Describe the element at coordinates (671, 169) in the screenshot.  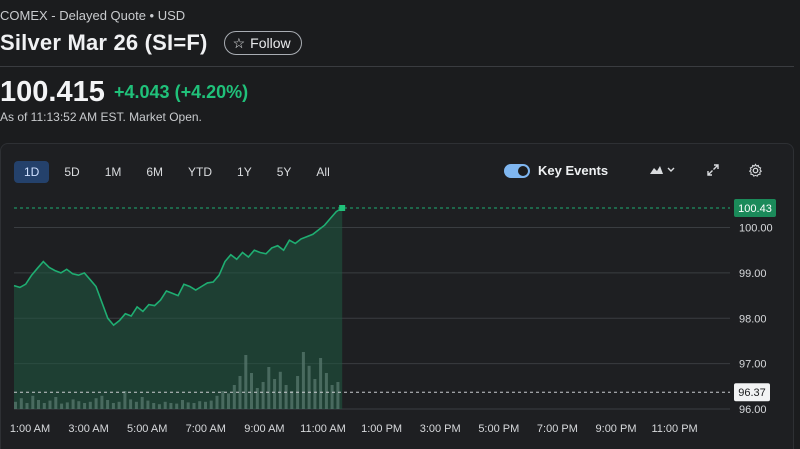
I see `chevron-down-icon` at that location.